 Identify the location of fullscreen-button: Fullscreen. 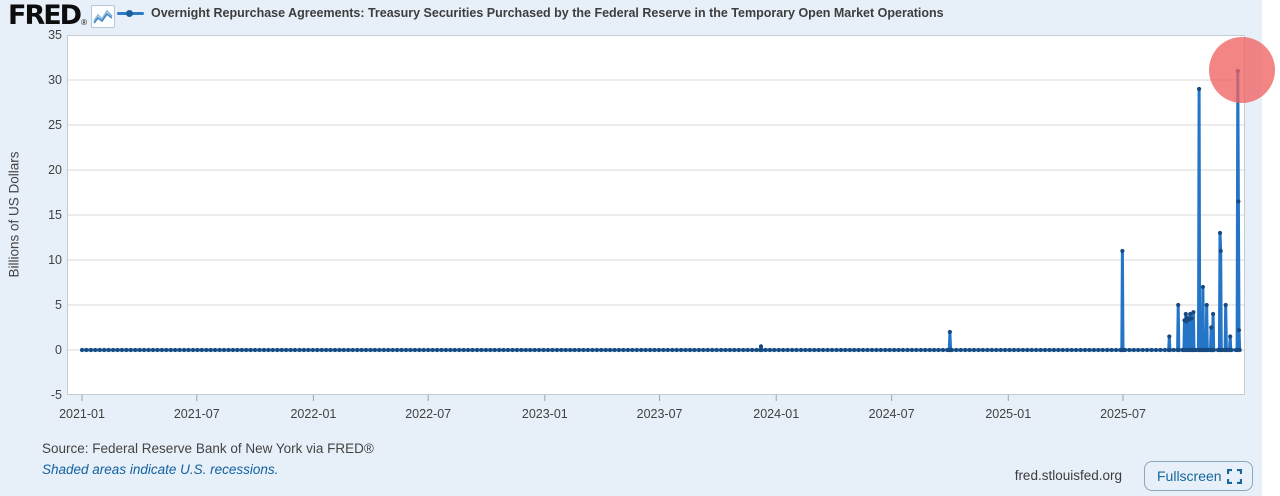
(1198, 476).